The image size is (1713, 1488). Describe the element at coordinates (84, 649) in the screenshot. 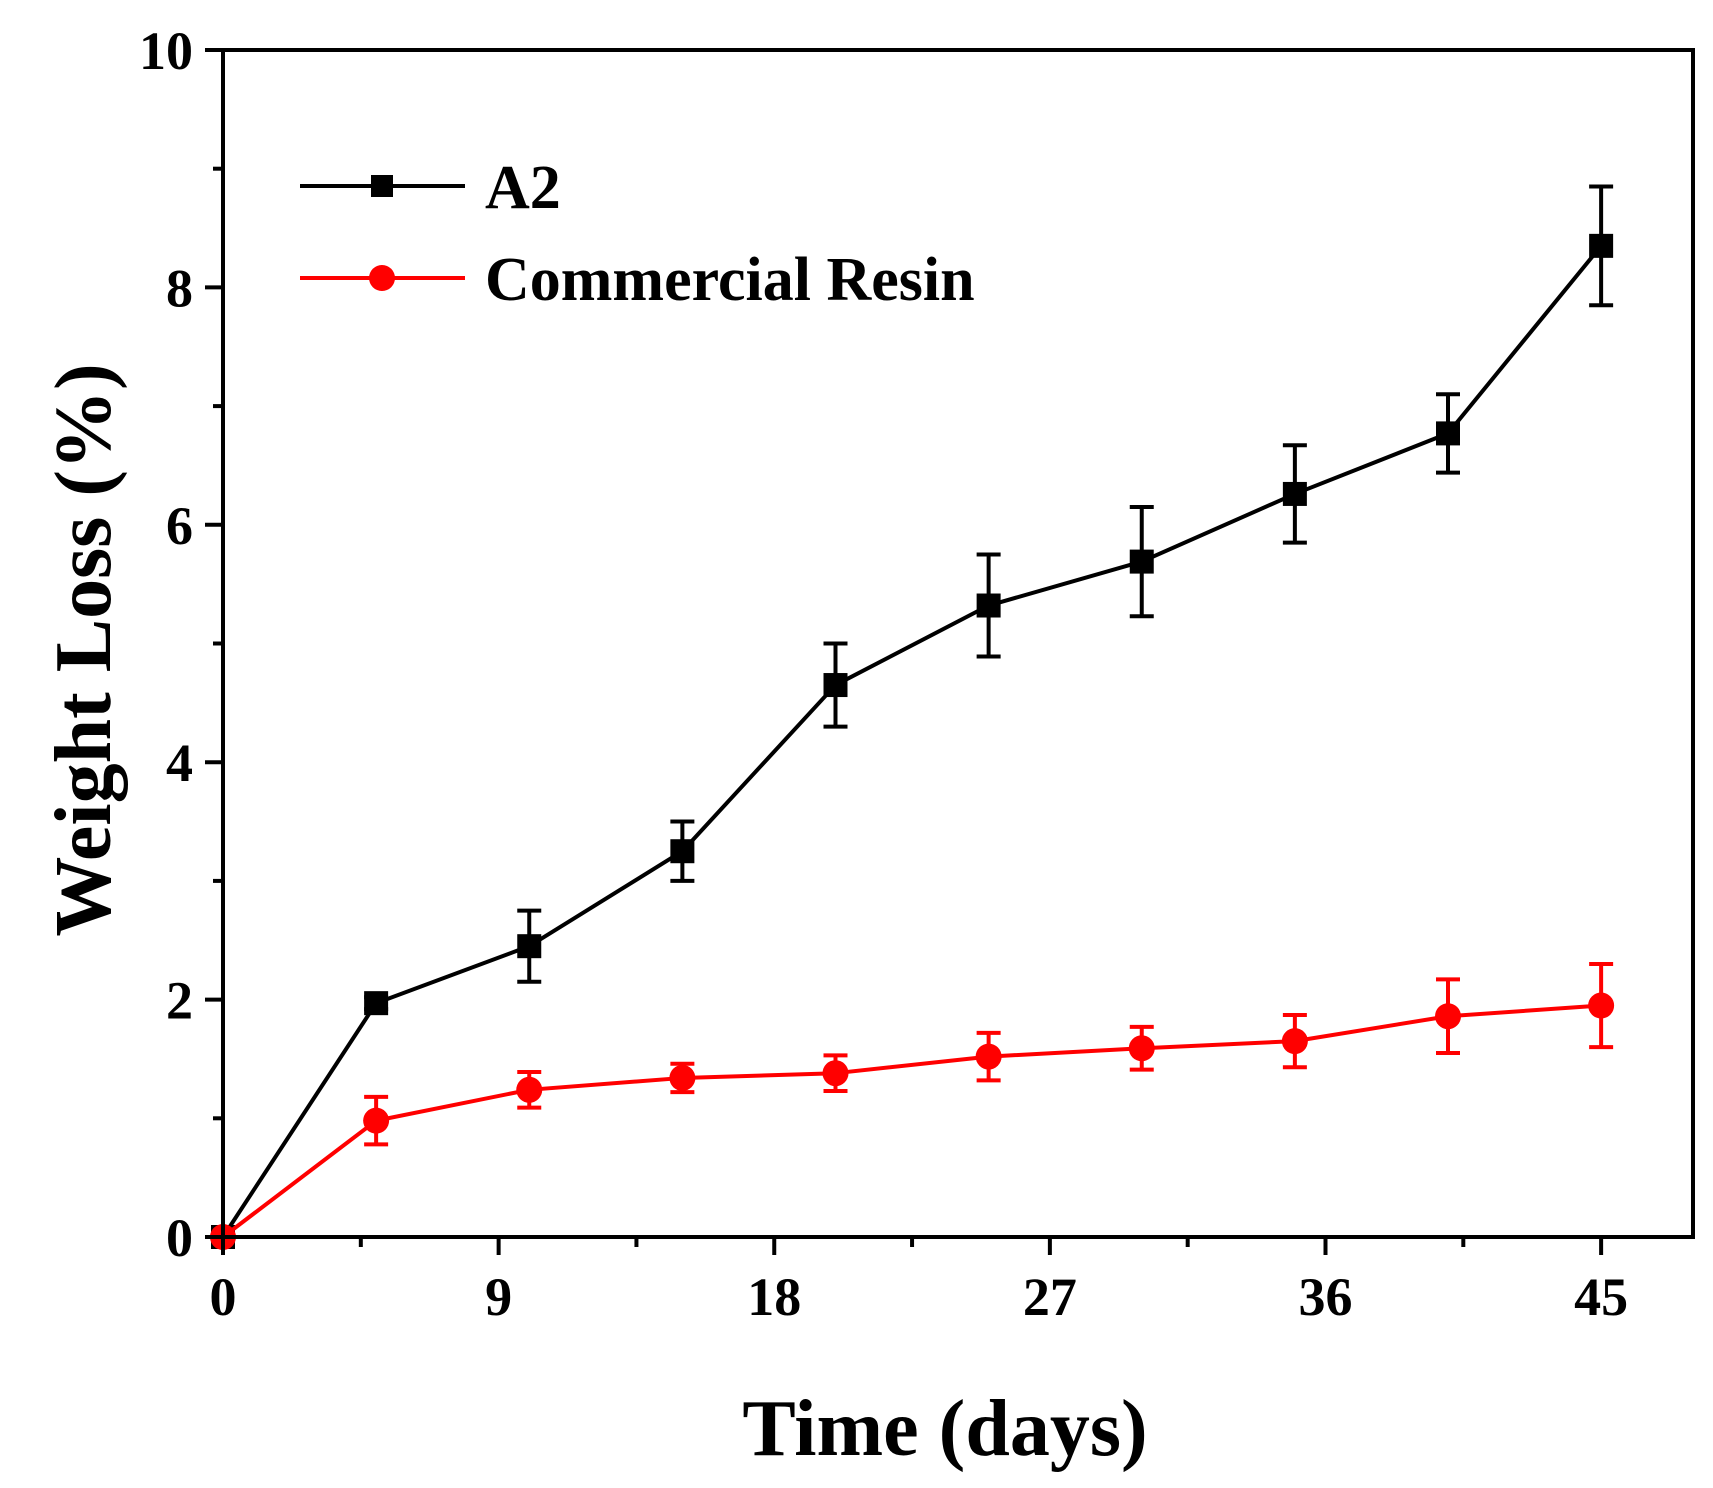

I see `y-axis-title: Weight Loss (%)` at that location.